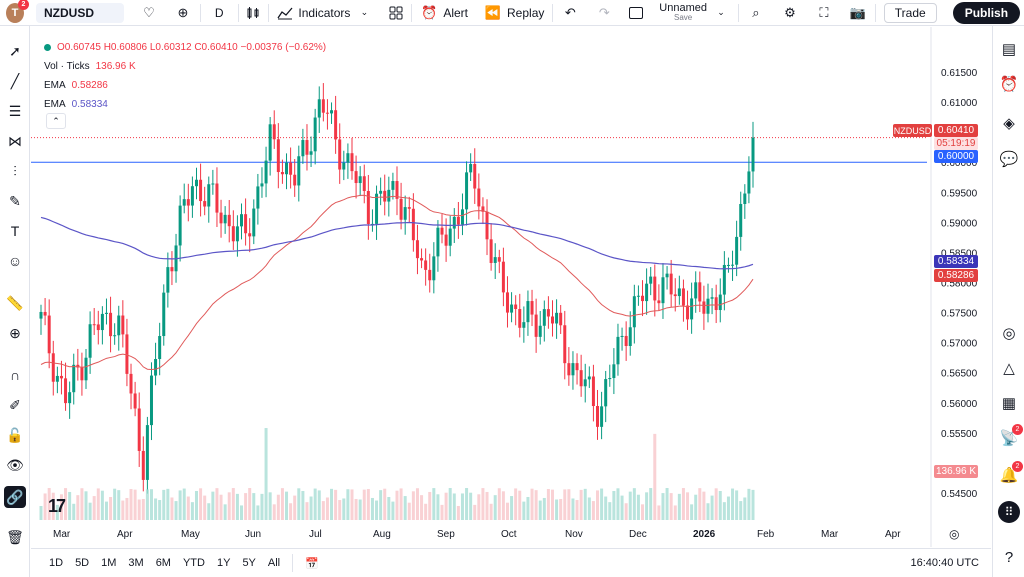 The height and width of the screenshot is (577, 1024). What do you see at coordinates (910, 12) in the screenshot?
I see `trade-button: Trade` at bounding box center [910, 12].